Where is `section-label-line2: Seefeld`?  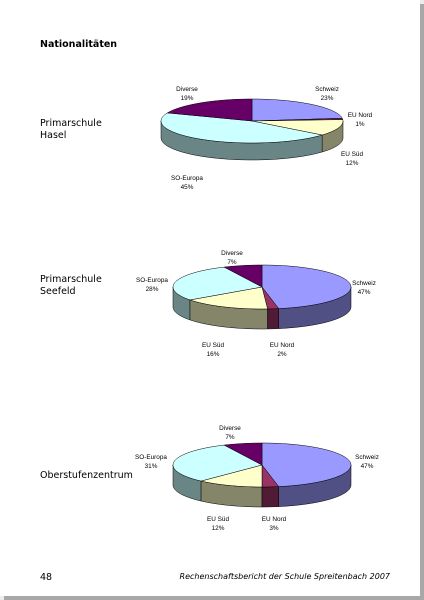 section-label-line2: Seefeld is located at coordinates (58, 291).